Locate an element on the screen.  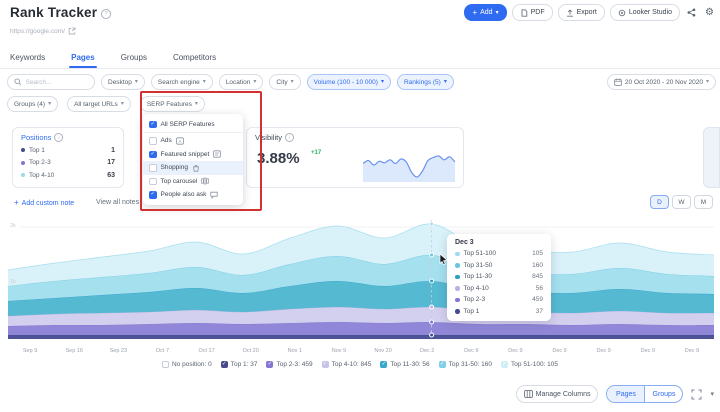
fullscreen-icon is located at coordinates (696, 394).